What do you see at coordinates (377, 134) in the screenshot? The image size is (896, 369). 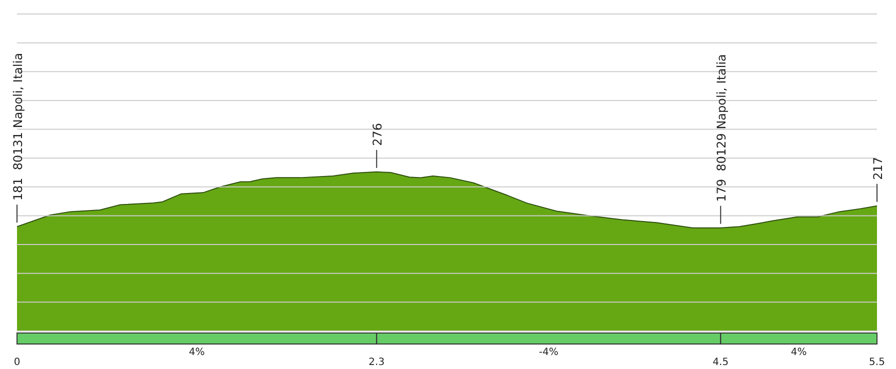 I see `data-label: 276` at bounding box center [377, 134].